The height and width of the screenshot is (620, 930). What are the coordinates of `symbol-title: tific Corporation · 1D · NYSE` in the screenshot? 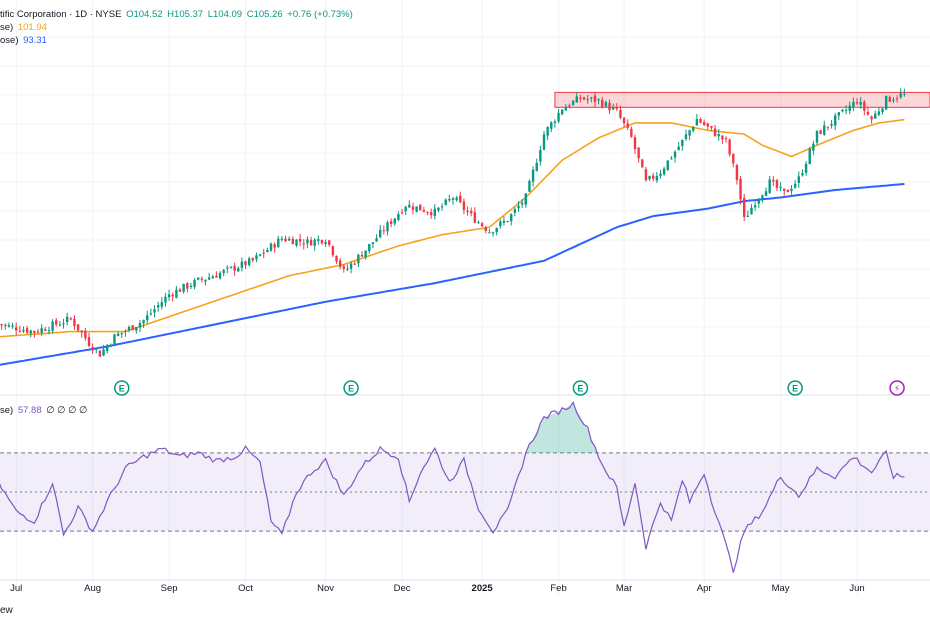 It's located at (61, 14).